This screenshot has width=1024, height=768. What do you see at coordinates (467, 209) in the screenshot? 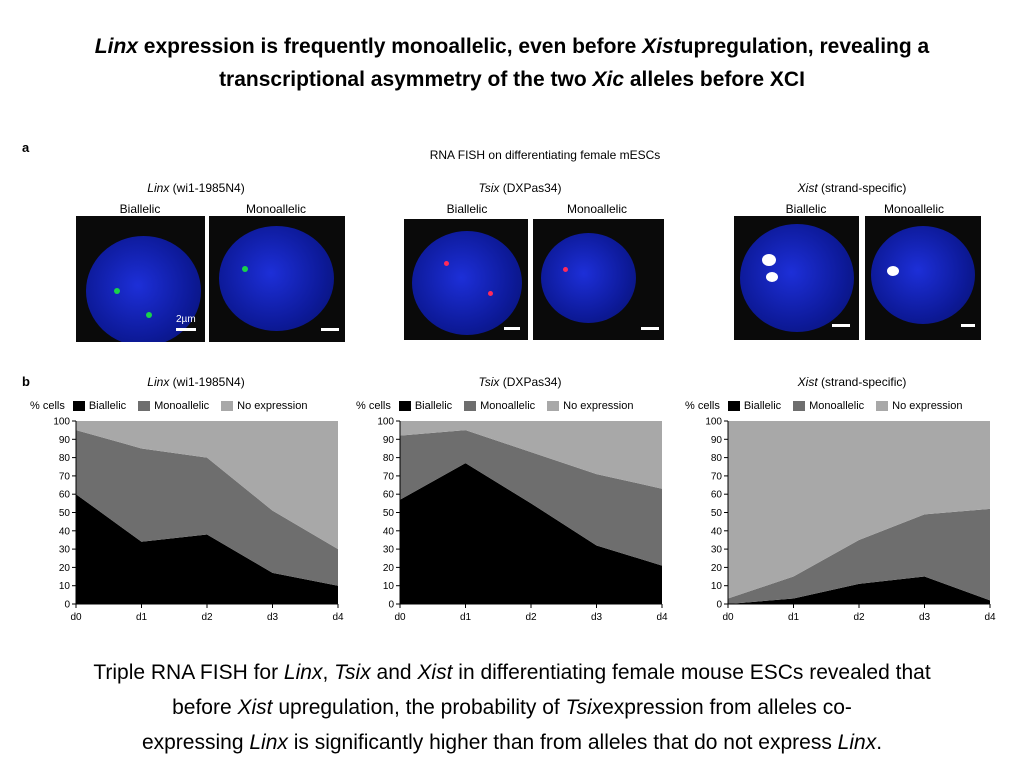
I see `fish-label-biallelic-tsix: Biallelic` at bounding box center [467, 209].